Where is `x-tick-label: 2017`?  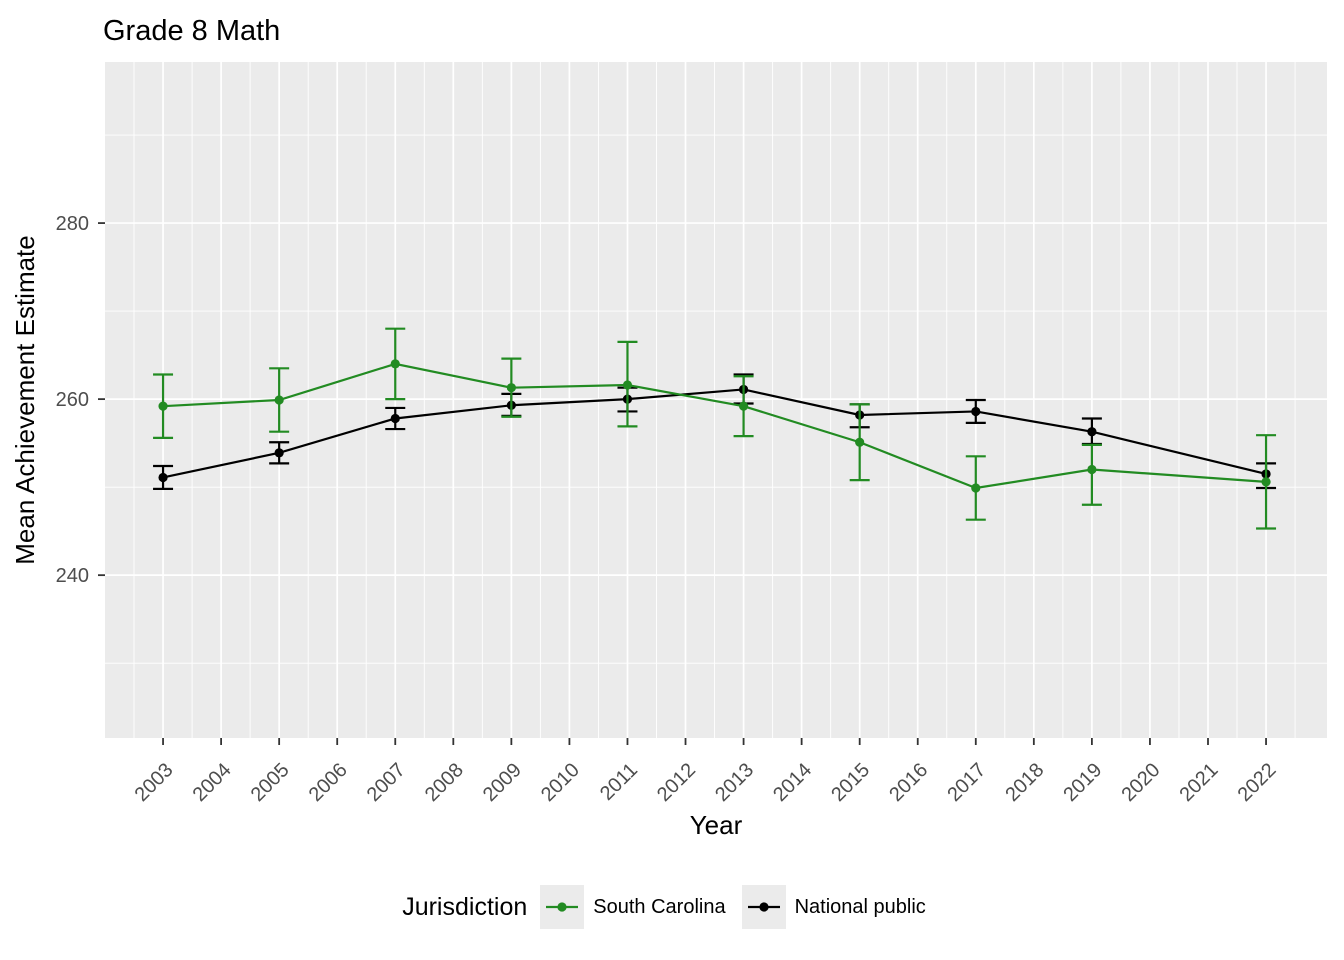
x-tick-label: 2017 is located at coordinates (966, 782).